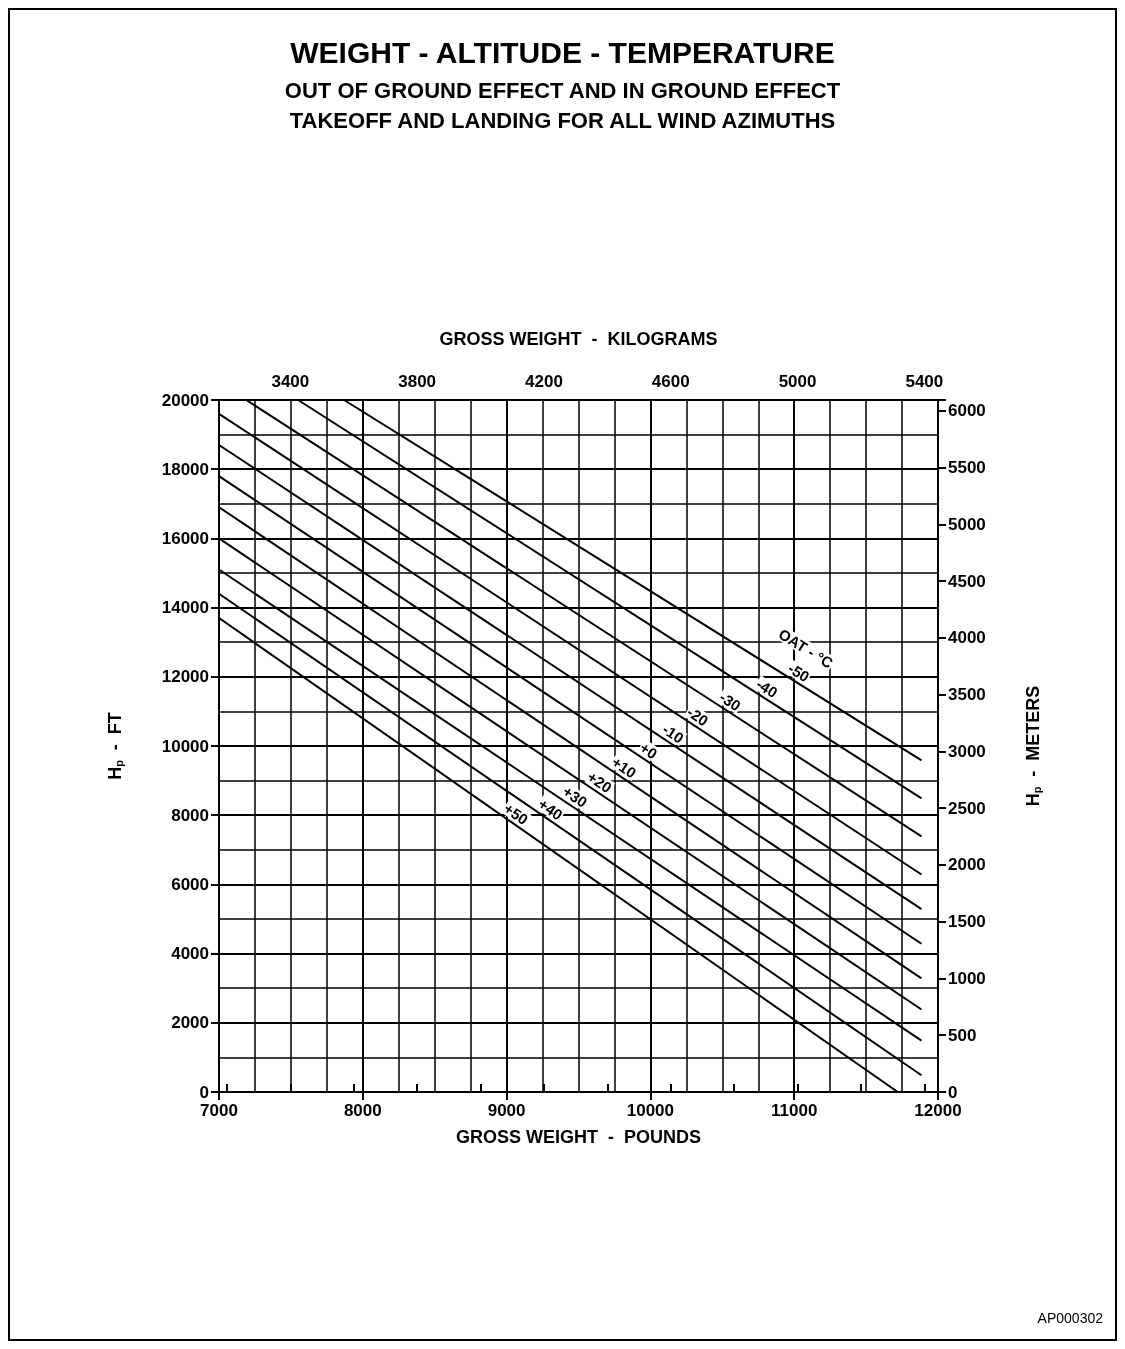 This screenshot has height=1349, width=1125. What do you see at coordinates (562, 105) in the screenshot?
I see `chart-subtitle: OUT OF GROUND EFFECT AND IN GROUND EFFECT TAKEOFF AND LANDING FOR ALL WIND AZIMUTHS` at bounding box center [562, 105].